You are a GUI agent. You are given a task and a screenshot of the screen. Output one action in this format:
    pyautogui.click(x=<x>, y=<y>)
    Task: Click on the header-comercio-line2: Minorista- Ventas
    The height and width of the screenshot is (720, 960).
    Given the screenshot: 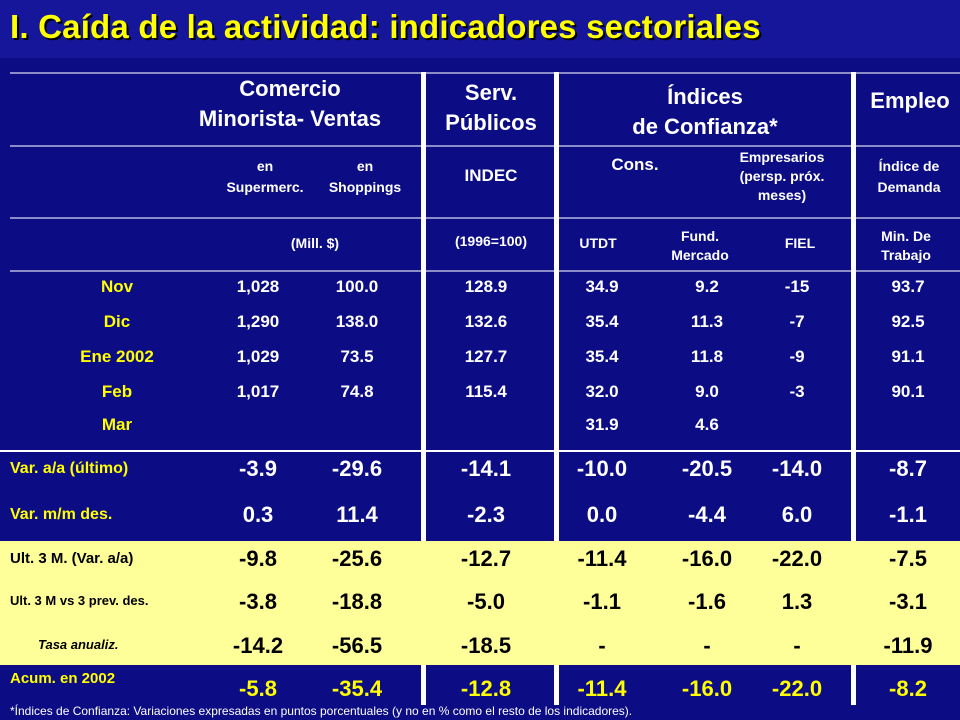 What is the action you would take?
    pyautogui.click(x=290, y=119)
    